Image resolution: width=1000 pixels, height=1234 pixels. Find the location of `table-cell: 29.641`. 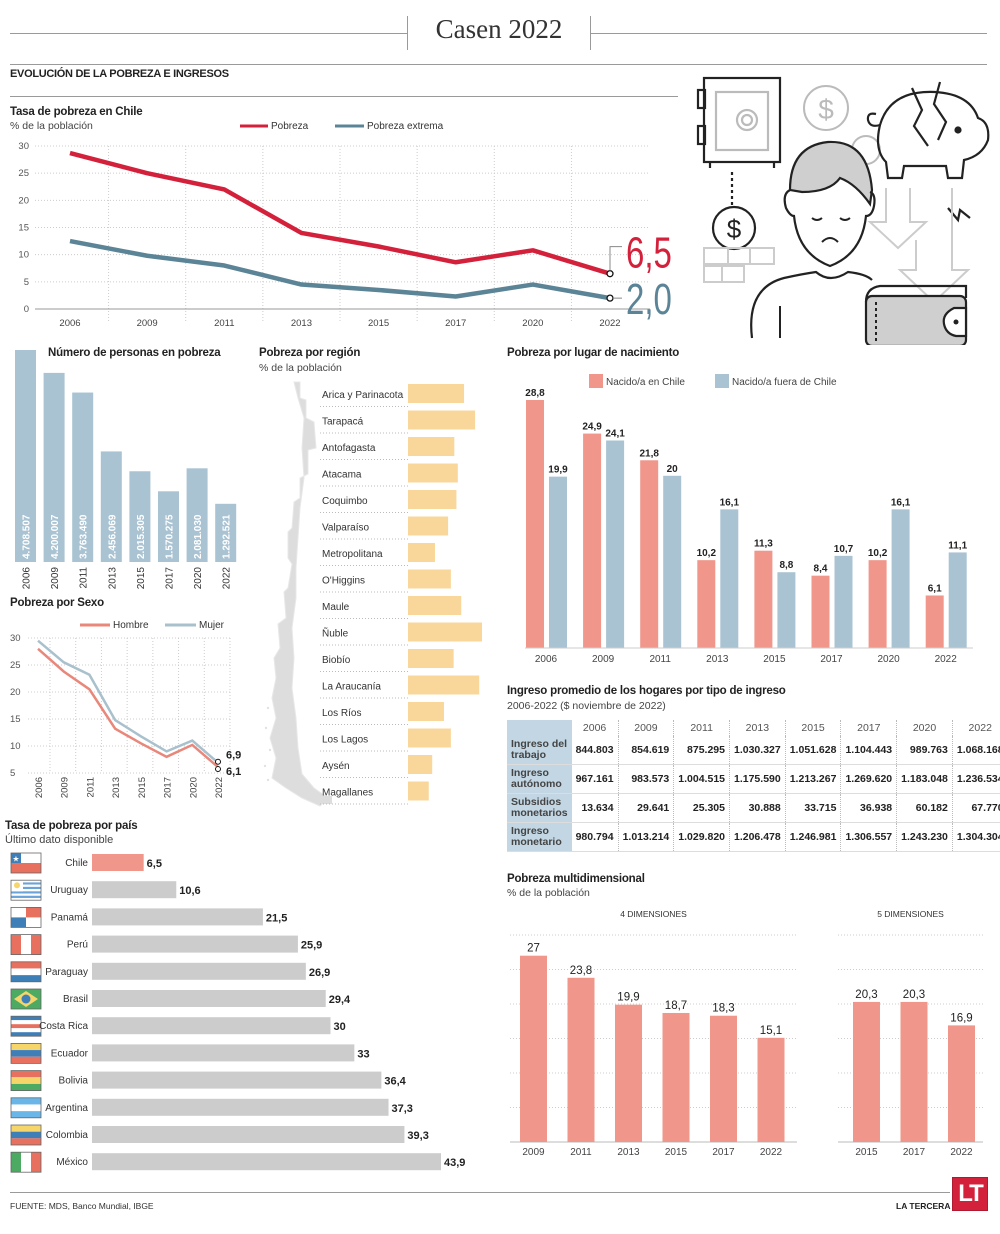

table-cell: 29.641 is located at coordinates (646, 808).